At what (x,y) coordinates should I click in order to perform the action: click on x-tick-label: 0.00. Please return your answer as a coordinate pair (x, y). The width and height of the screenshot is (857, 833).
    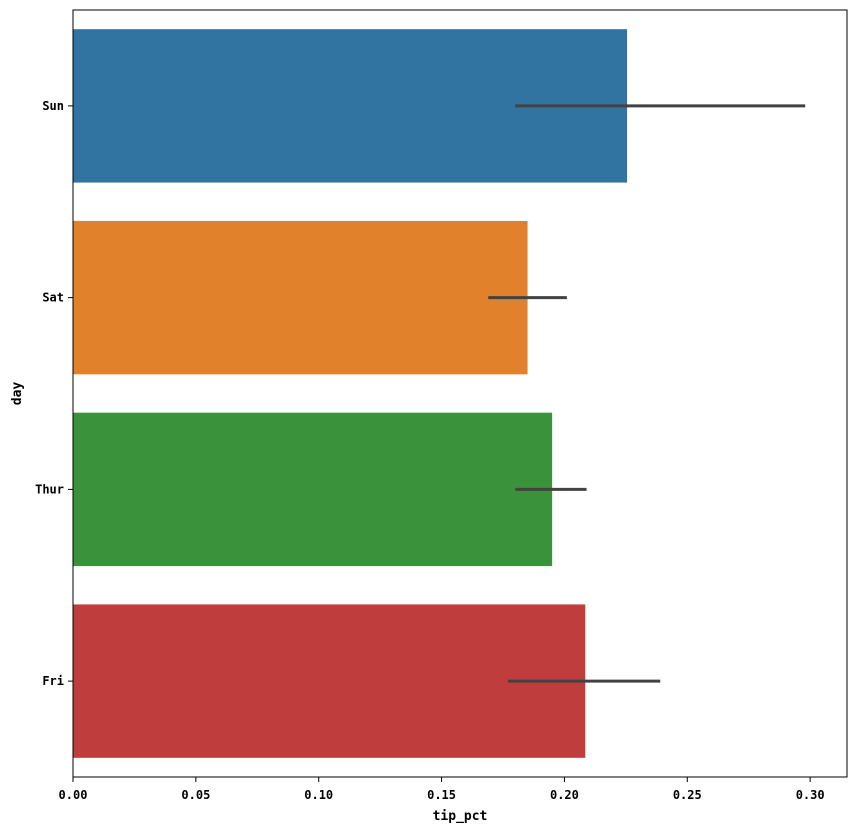
    Looking at the image, I should click on (73, 795).